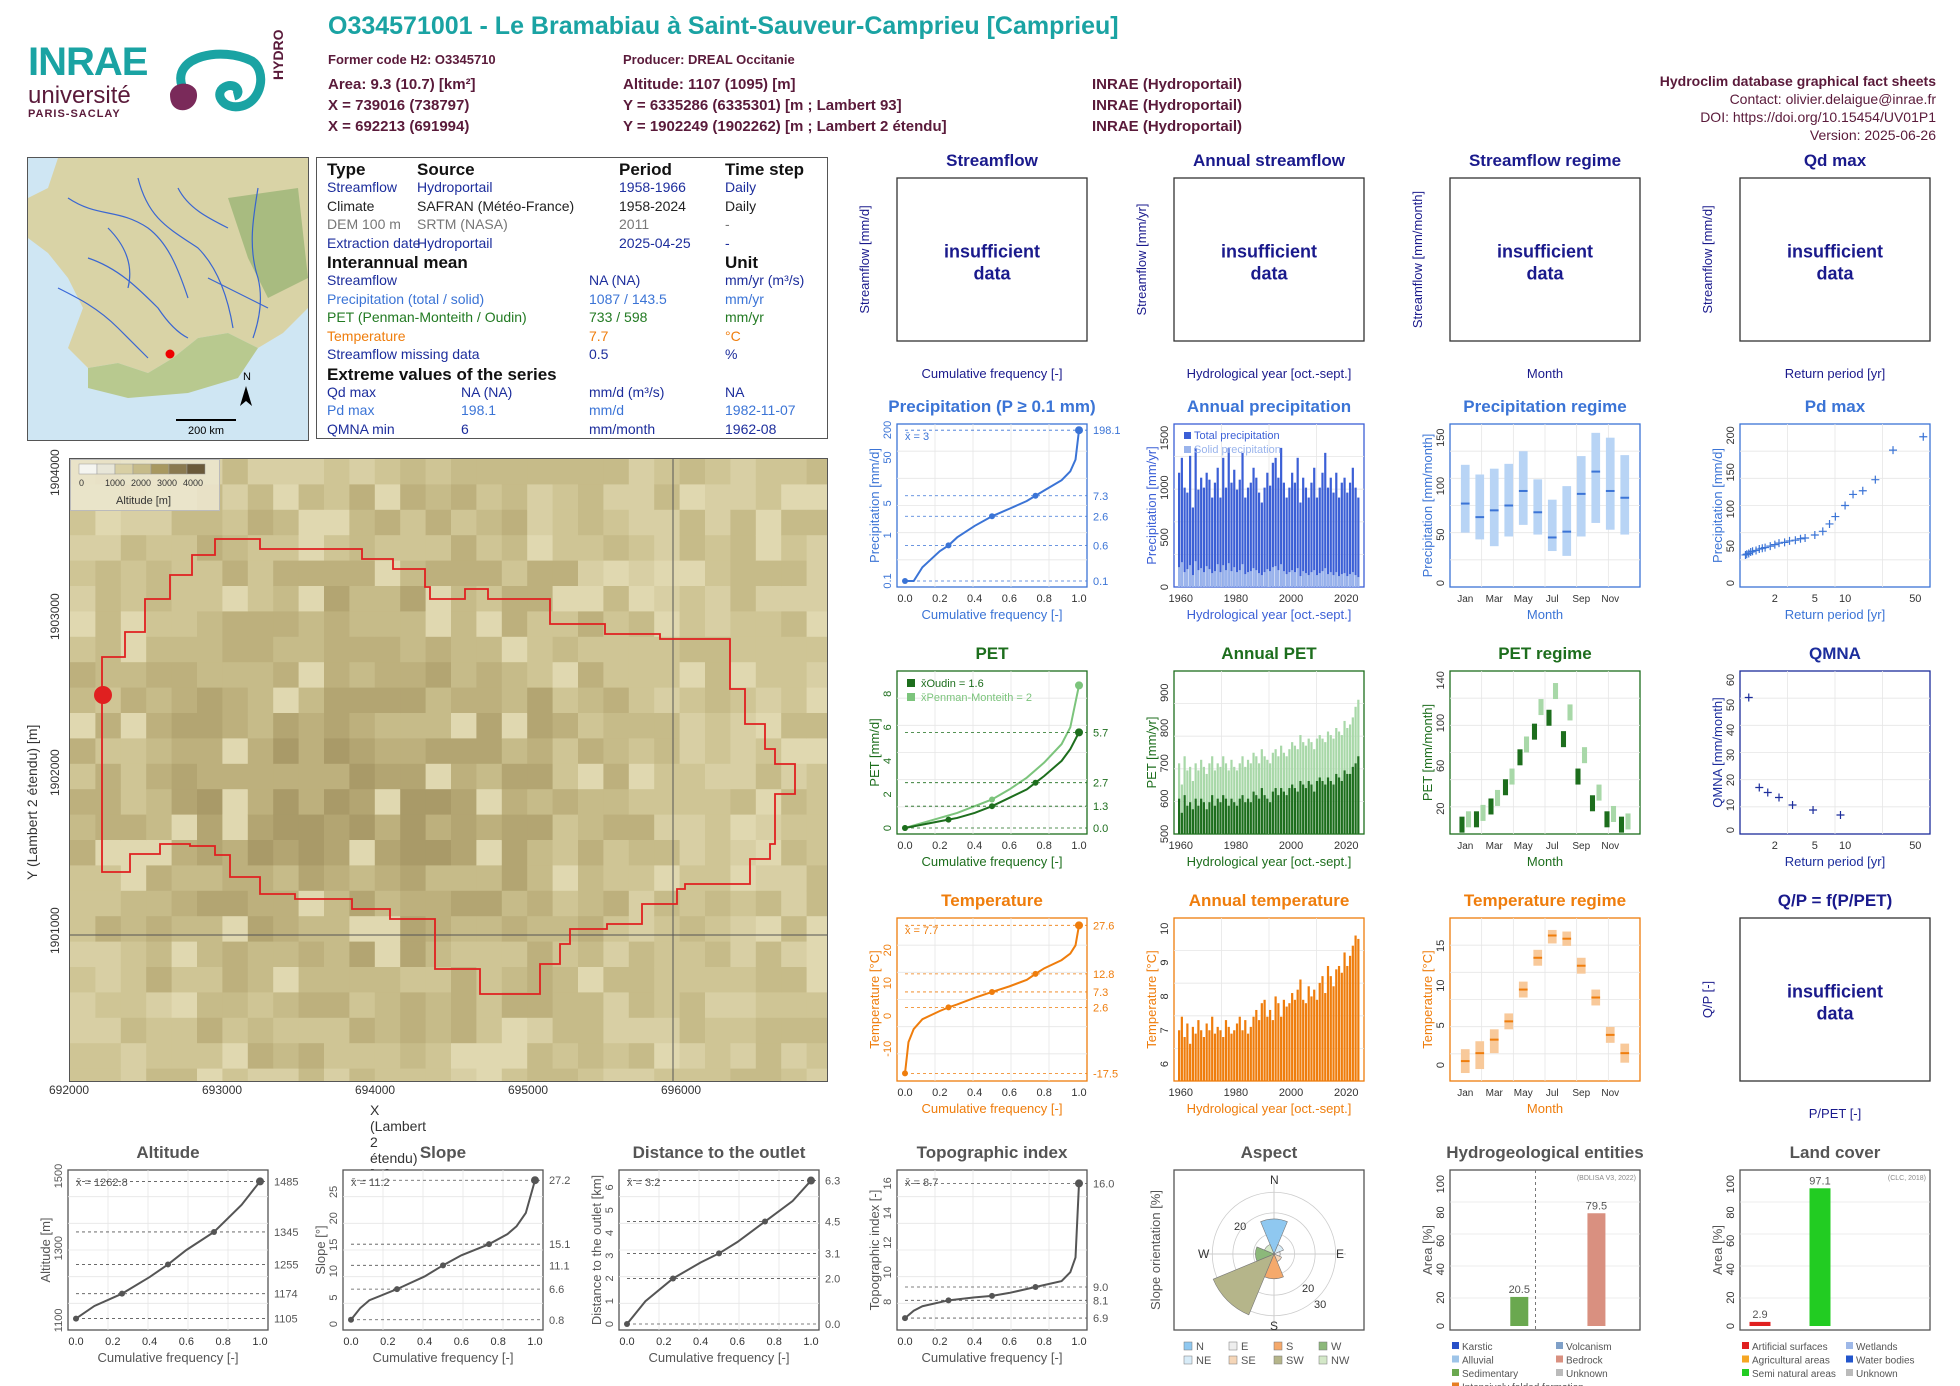 This screenshot has width=1960, height=1386. What do you see at coordinates (832, 1325) in the screenshot?
I see `quantile-label: 0.0` at bounding box center [832, 1325].